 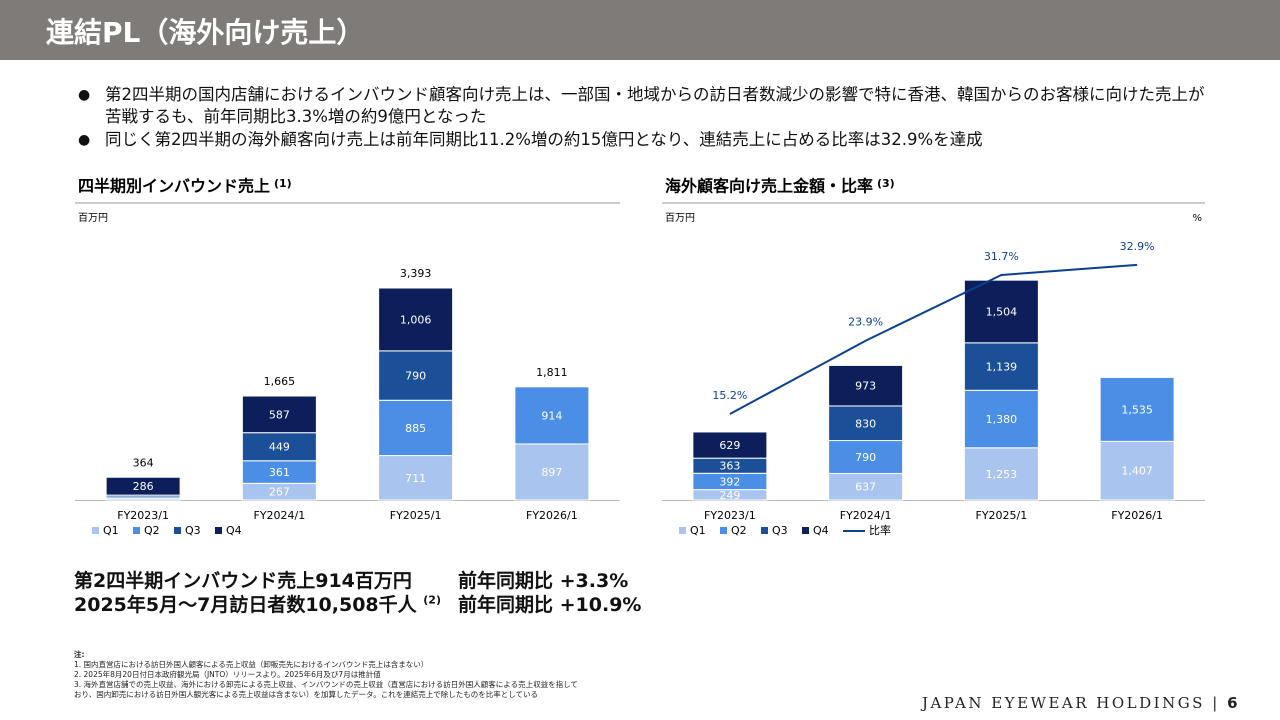 I want to click on value-label: 267, so click(x=279, y=492).